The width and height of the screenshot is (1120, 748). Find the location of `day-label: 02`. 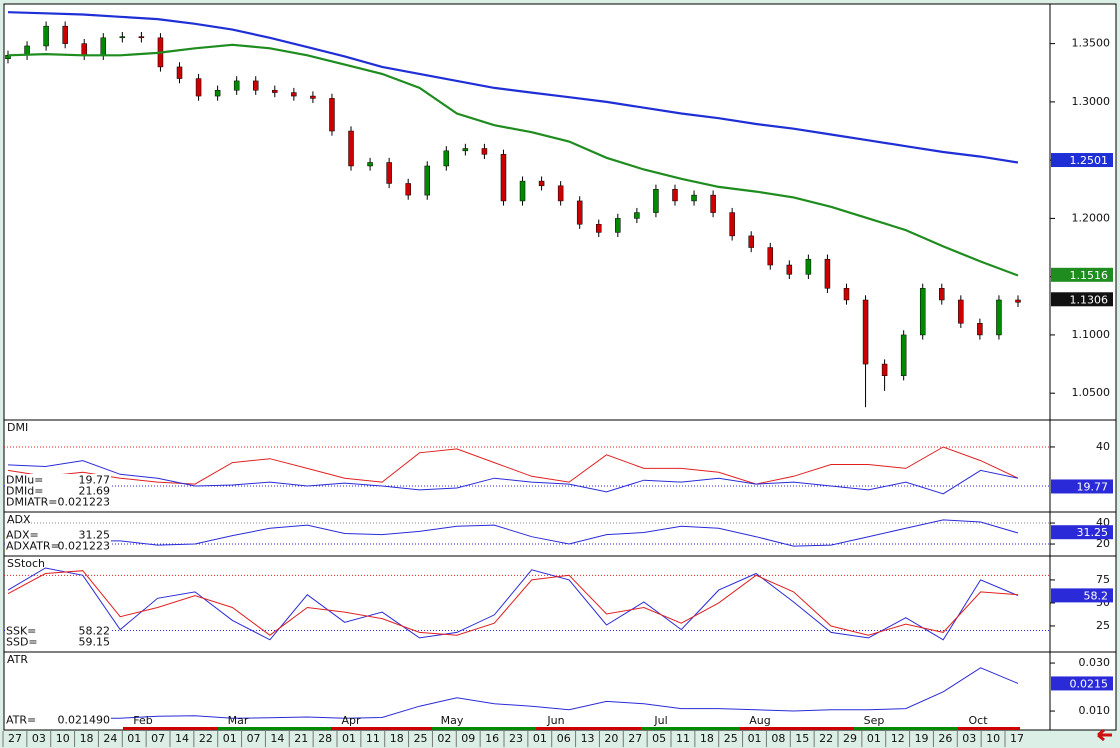

day-label: 02 is located at coordinates (444, 738).